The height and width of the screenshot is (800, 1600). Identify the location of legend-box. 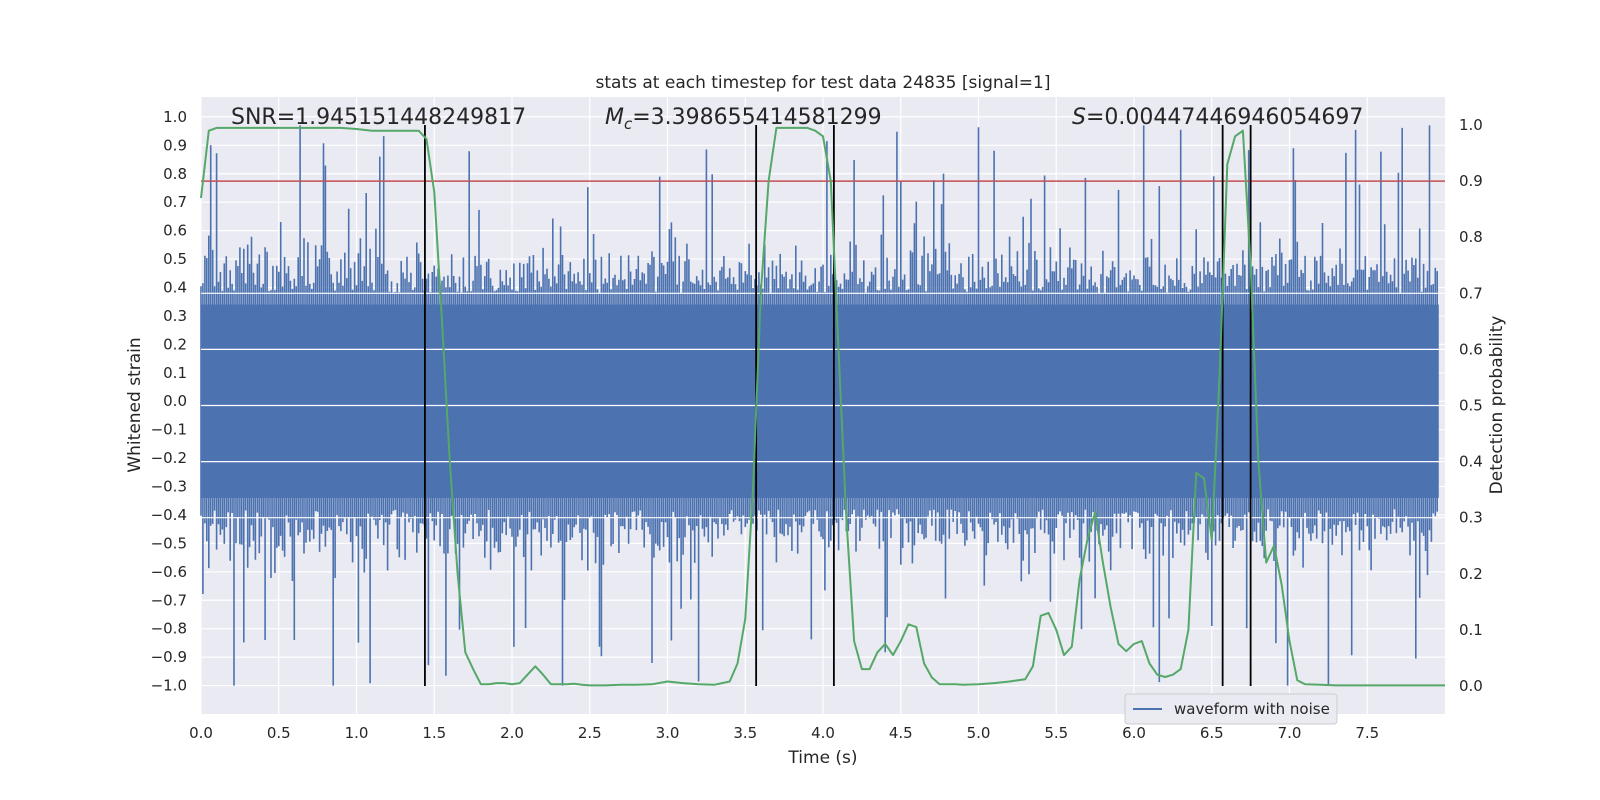
(1231, 709).